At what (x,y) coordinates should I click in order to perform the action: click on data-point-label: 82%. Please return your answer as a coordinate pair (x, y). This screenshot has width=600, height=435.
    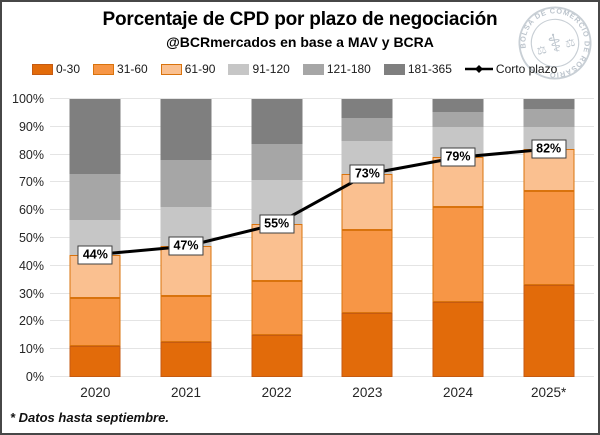
    Looking at the image, I should click on (549, 149).